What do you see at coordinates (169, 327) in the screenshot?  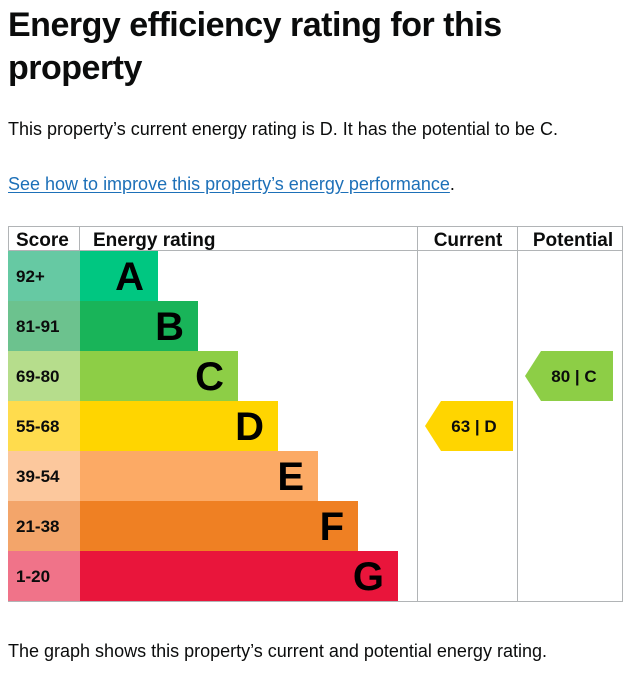 I see `rating-letter-b: B` at bounding box center [169, 327].